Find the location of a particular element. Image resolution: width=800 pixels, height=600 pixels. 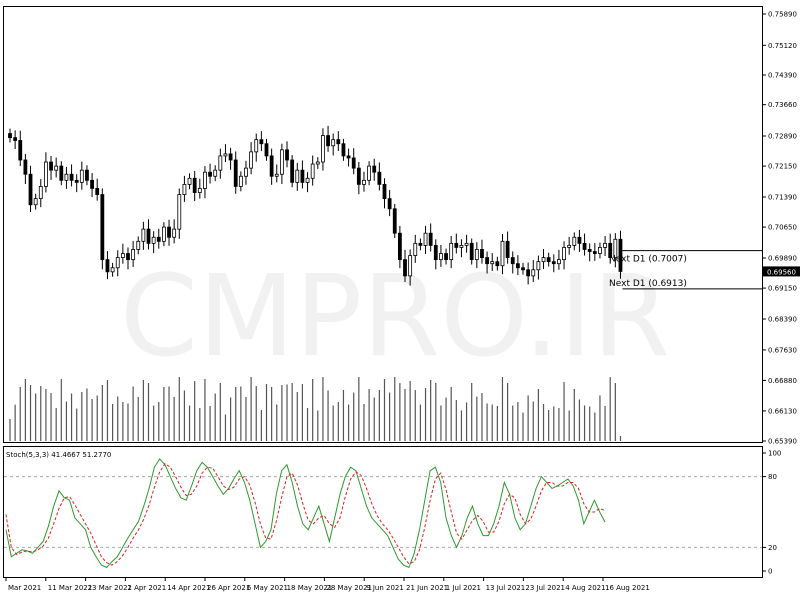

price-tick-label: 0.71390 is located at coordinates (782, 198).